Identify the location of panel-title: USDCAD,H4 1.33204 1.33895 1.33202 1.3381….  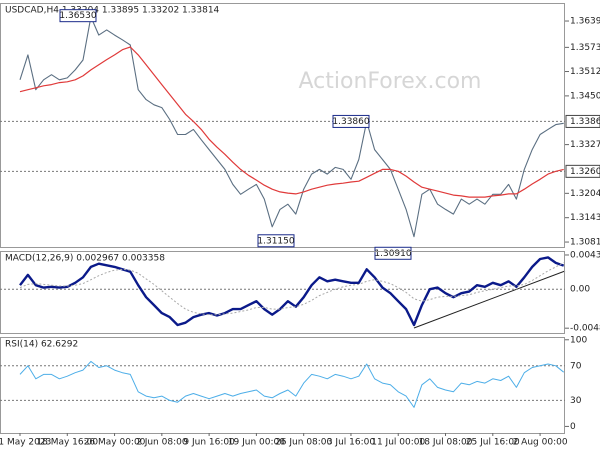
(112, 11).